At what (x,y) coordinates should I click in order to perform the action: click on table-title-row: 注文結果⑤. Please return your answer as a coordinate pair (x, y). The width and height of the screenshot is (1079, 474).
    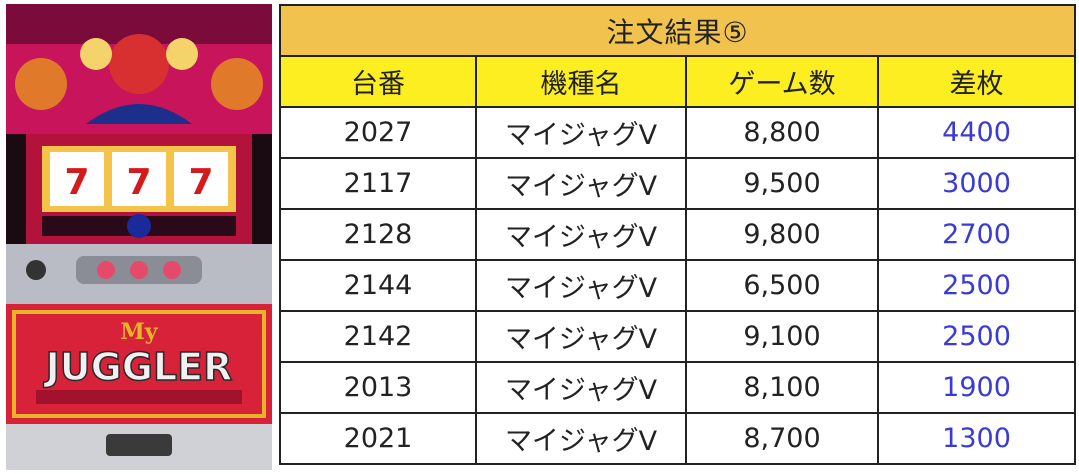
    Looking at the image, I should click on (677, 30).